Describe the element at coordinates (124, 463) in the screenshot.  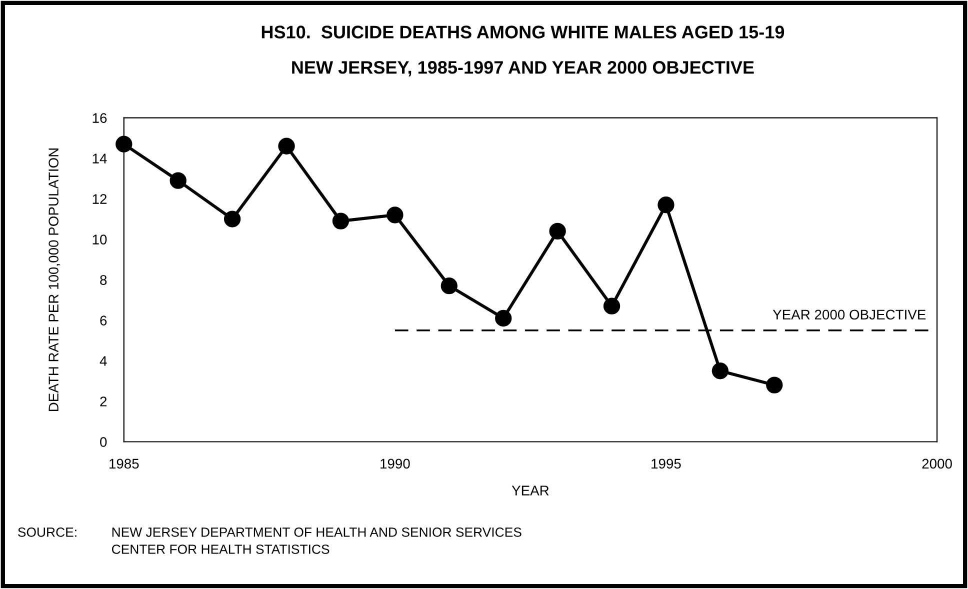
I see `x-tick-label: 1985` at that location.